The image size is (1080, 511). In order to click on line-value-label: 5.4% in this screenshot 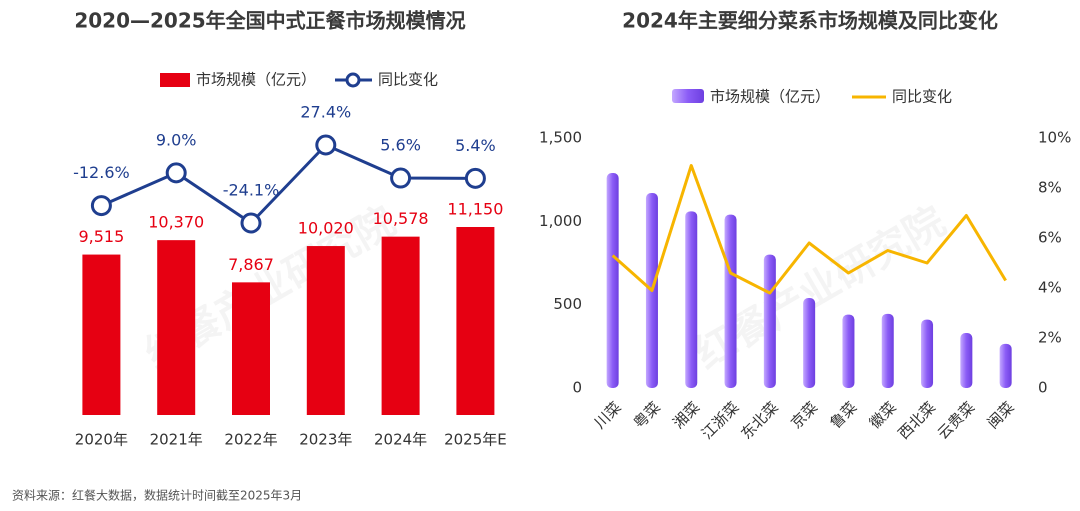, I will do `click(475, 145)`.